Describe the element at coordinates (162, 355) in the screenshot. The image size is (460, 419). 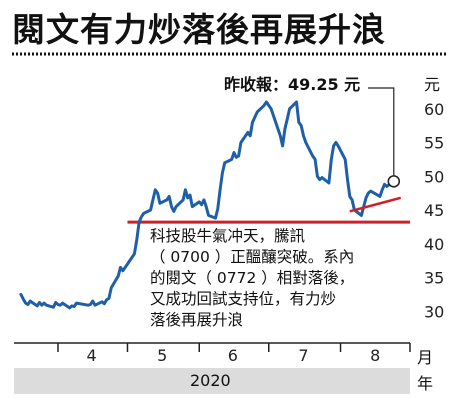
I see `x-tick-label: 5` at that location.